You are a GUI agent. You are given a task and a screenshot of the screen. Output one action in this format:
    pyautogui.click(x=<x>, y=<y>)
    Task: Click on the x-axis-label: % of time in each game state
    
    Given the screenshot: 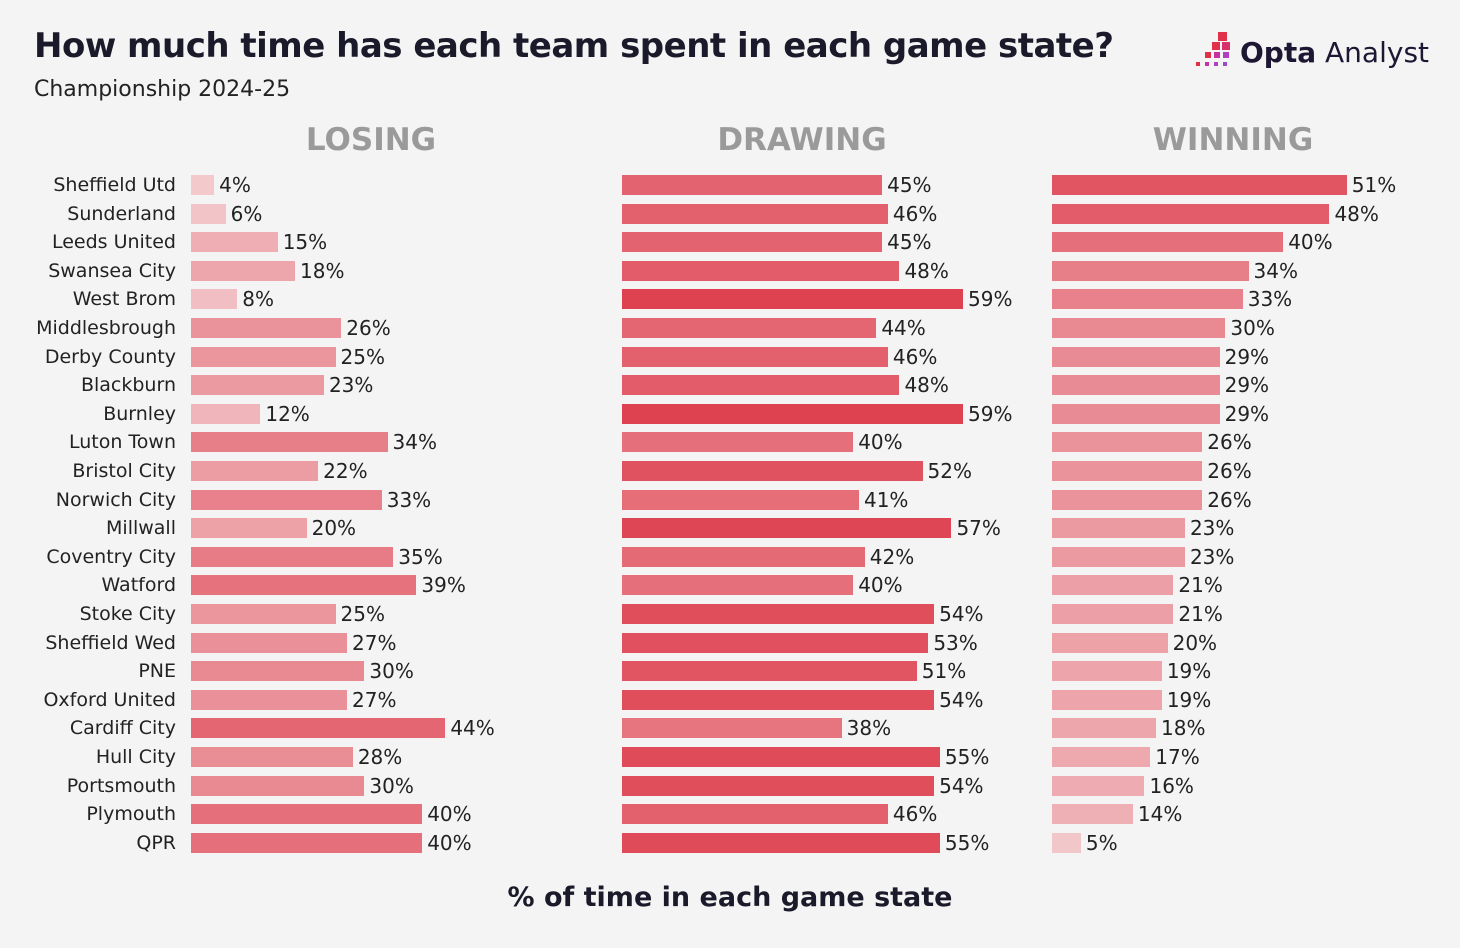 What is the action you would take?
    pyautogui.click(x=730, y=897)
    